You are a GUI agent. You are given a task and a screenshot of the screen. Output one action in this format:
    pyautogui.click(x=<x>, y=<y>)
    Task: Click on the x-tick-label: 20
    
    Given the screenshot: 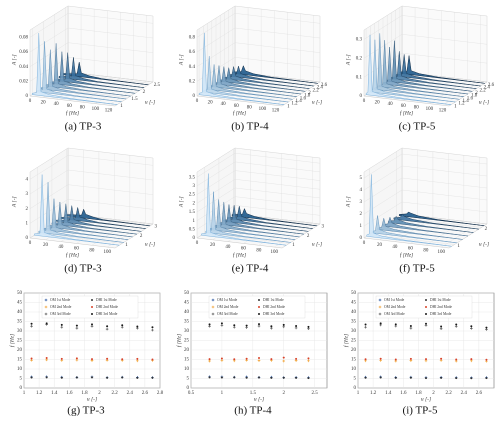 What is the action you would take?
    pyautogui.click(x=46, y=245)
    